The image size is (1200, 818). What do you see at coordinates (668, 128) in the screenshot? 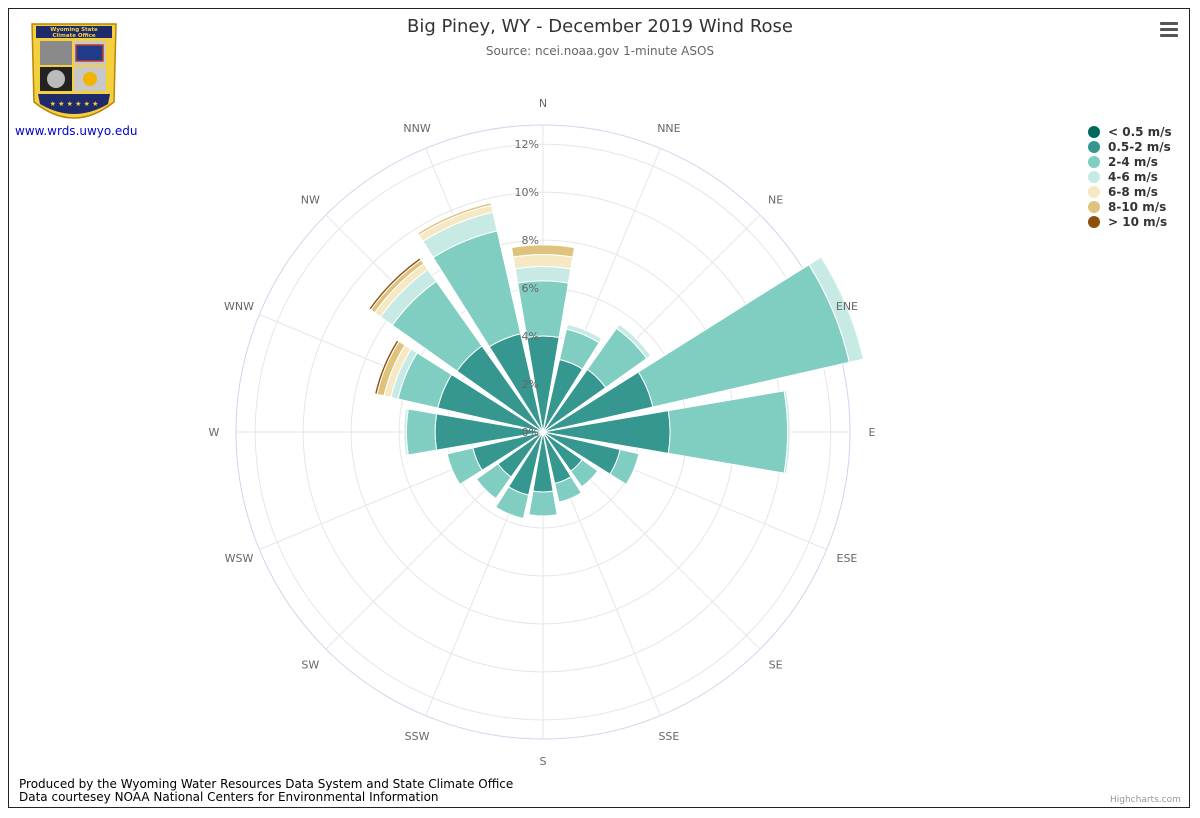
I see `direction-label-NNE: NNE` at bounding box center [668, 128].